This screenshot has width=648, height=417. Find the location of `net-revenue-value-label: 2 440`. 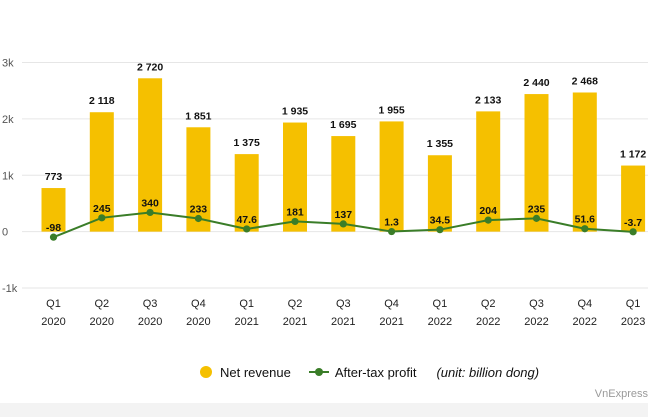

net-revenue-value-label: 2 440 is located at coordinates (536, 83).